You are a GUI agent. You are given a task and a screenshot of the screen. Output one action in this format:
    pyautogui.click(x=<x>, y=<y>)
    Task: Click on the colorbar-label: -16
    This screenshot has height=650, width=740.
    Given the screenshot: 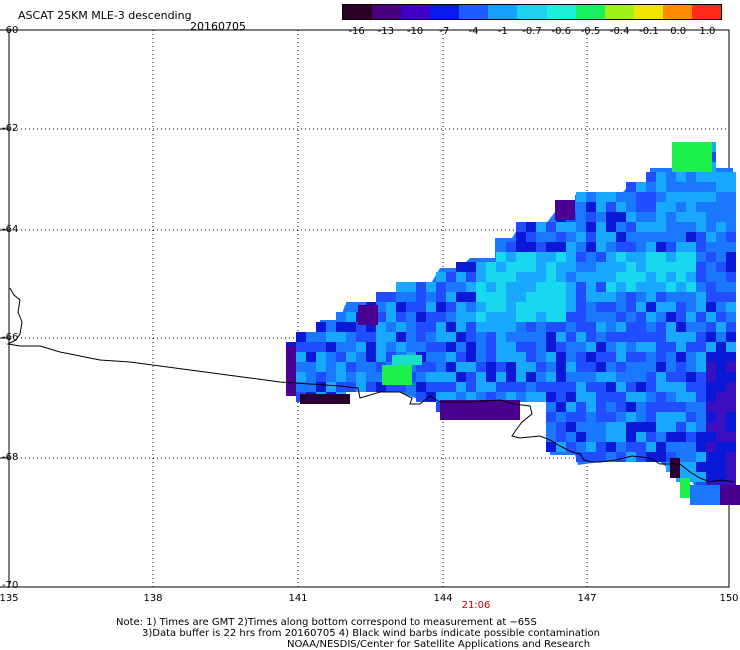 What is the action you would take?
    pyautogui.click(x=356, y=31)
    